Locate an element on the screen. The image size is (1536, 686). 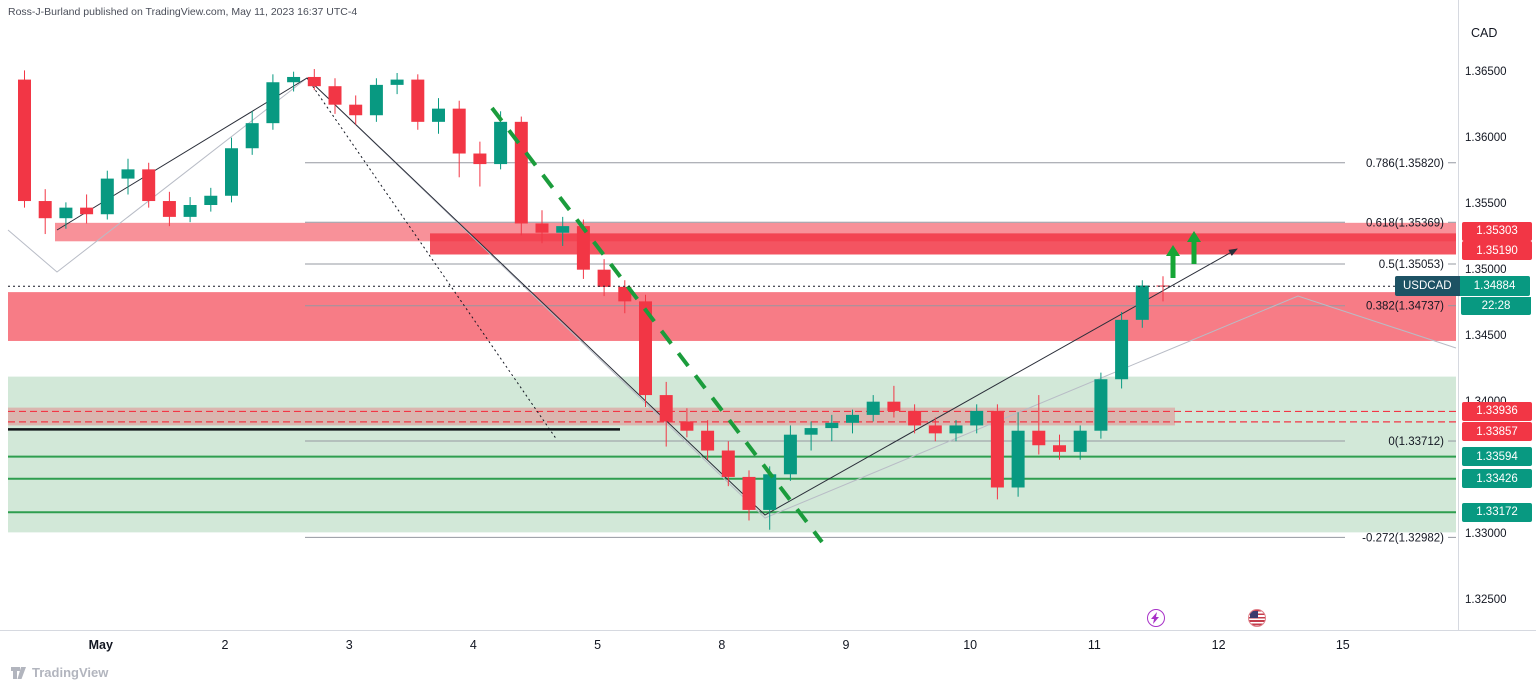
time-tick-5: 5 is located at coordinates (598, 645).